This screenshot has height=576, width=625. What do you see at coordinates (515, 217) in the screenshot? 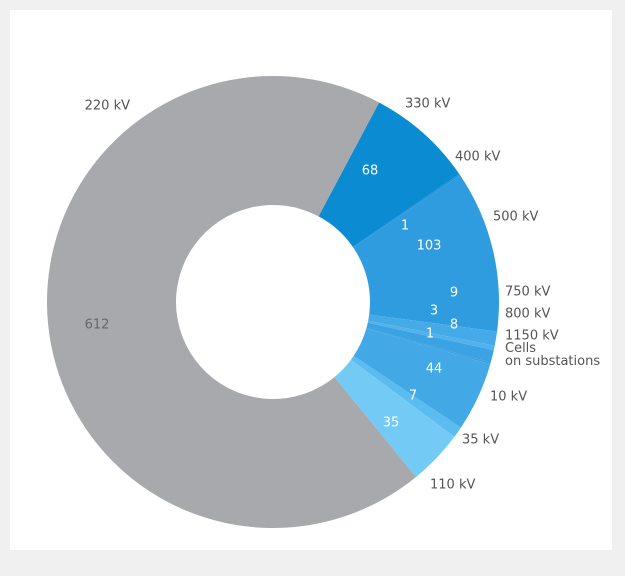
I see `category-label: 500 kV` at bounding box center [515, 217].